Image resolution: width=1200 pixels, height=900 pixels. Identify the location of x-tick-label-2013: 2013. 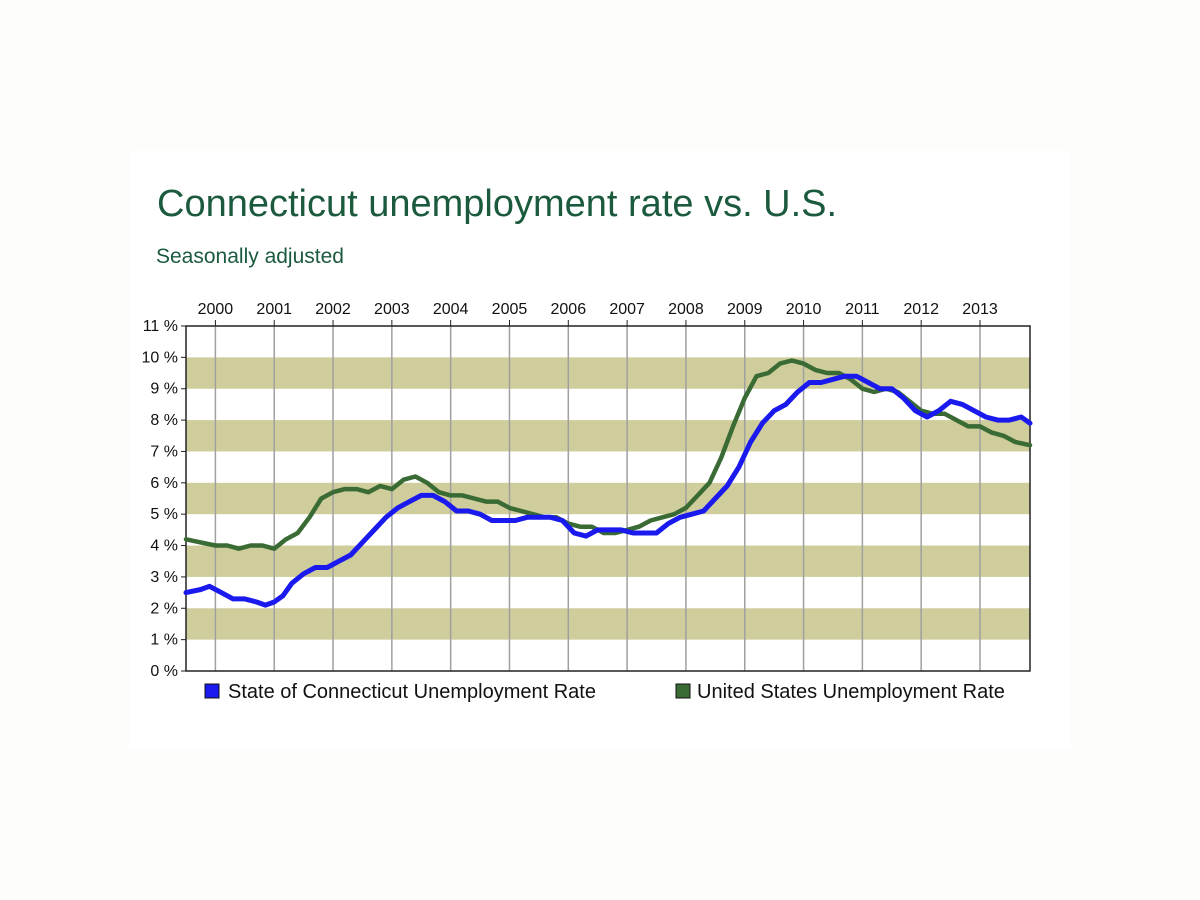
(980, 309).